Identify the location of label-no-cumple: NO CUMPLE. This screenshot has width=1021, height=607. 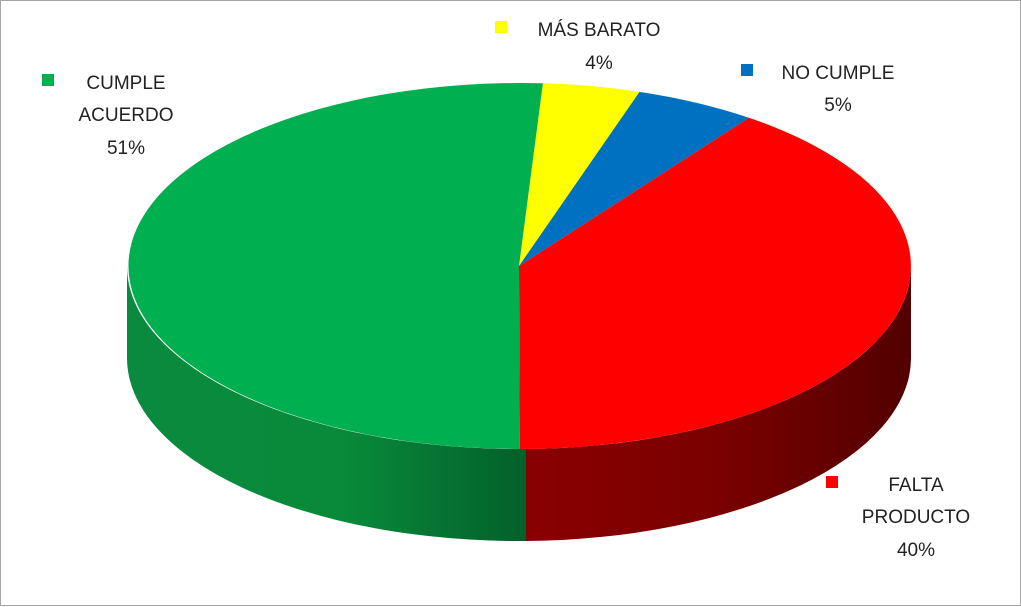
(838, 73).